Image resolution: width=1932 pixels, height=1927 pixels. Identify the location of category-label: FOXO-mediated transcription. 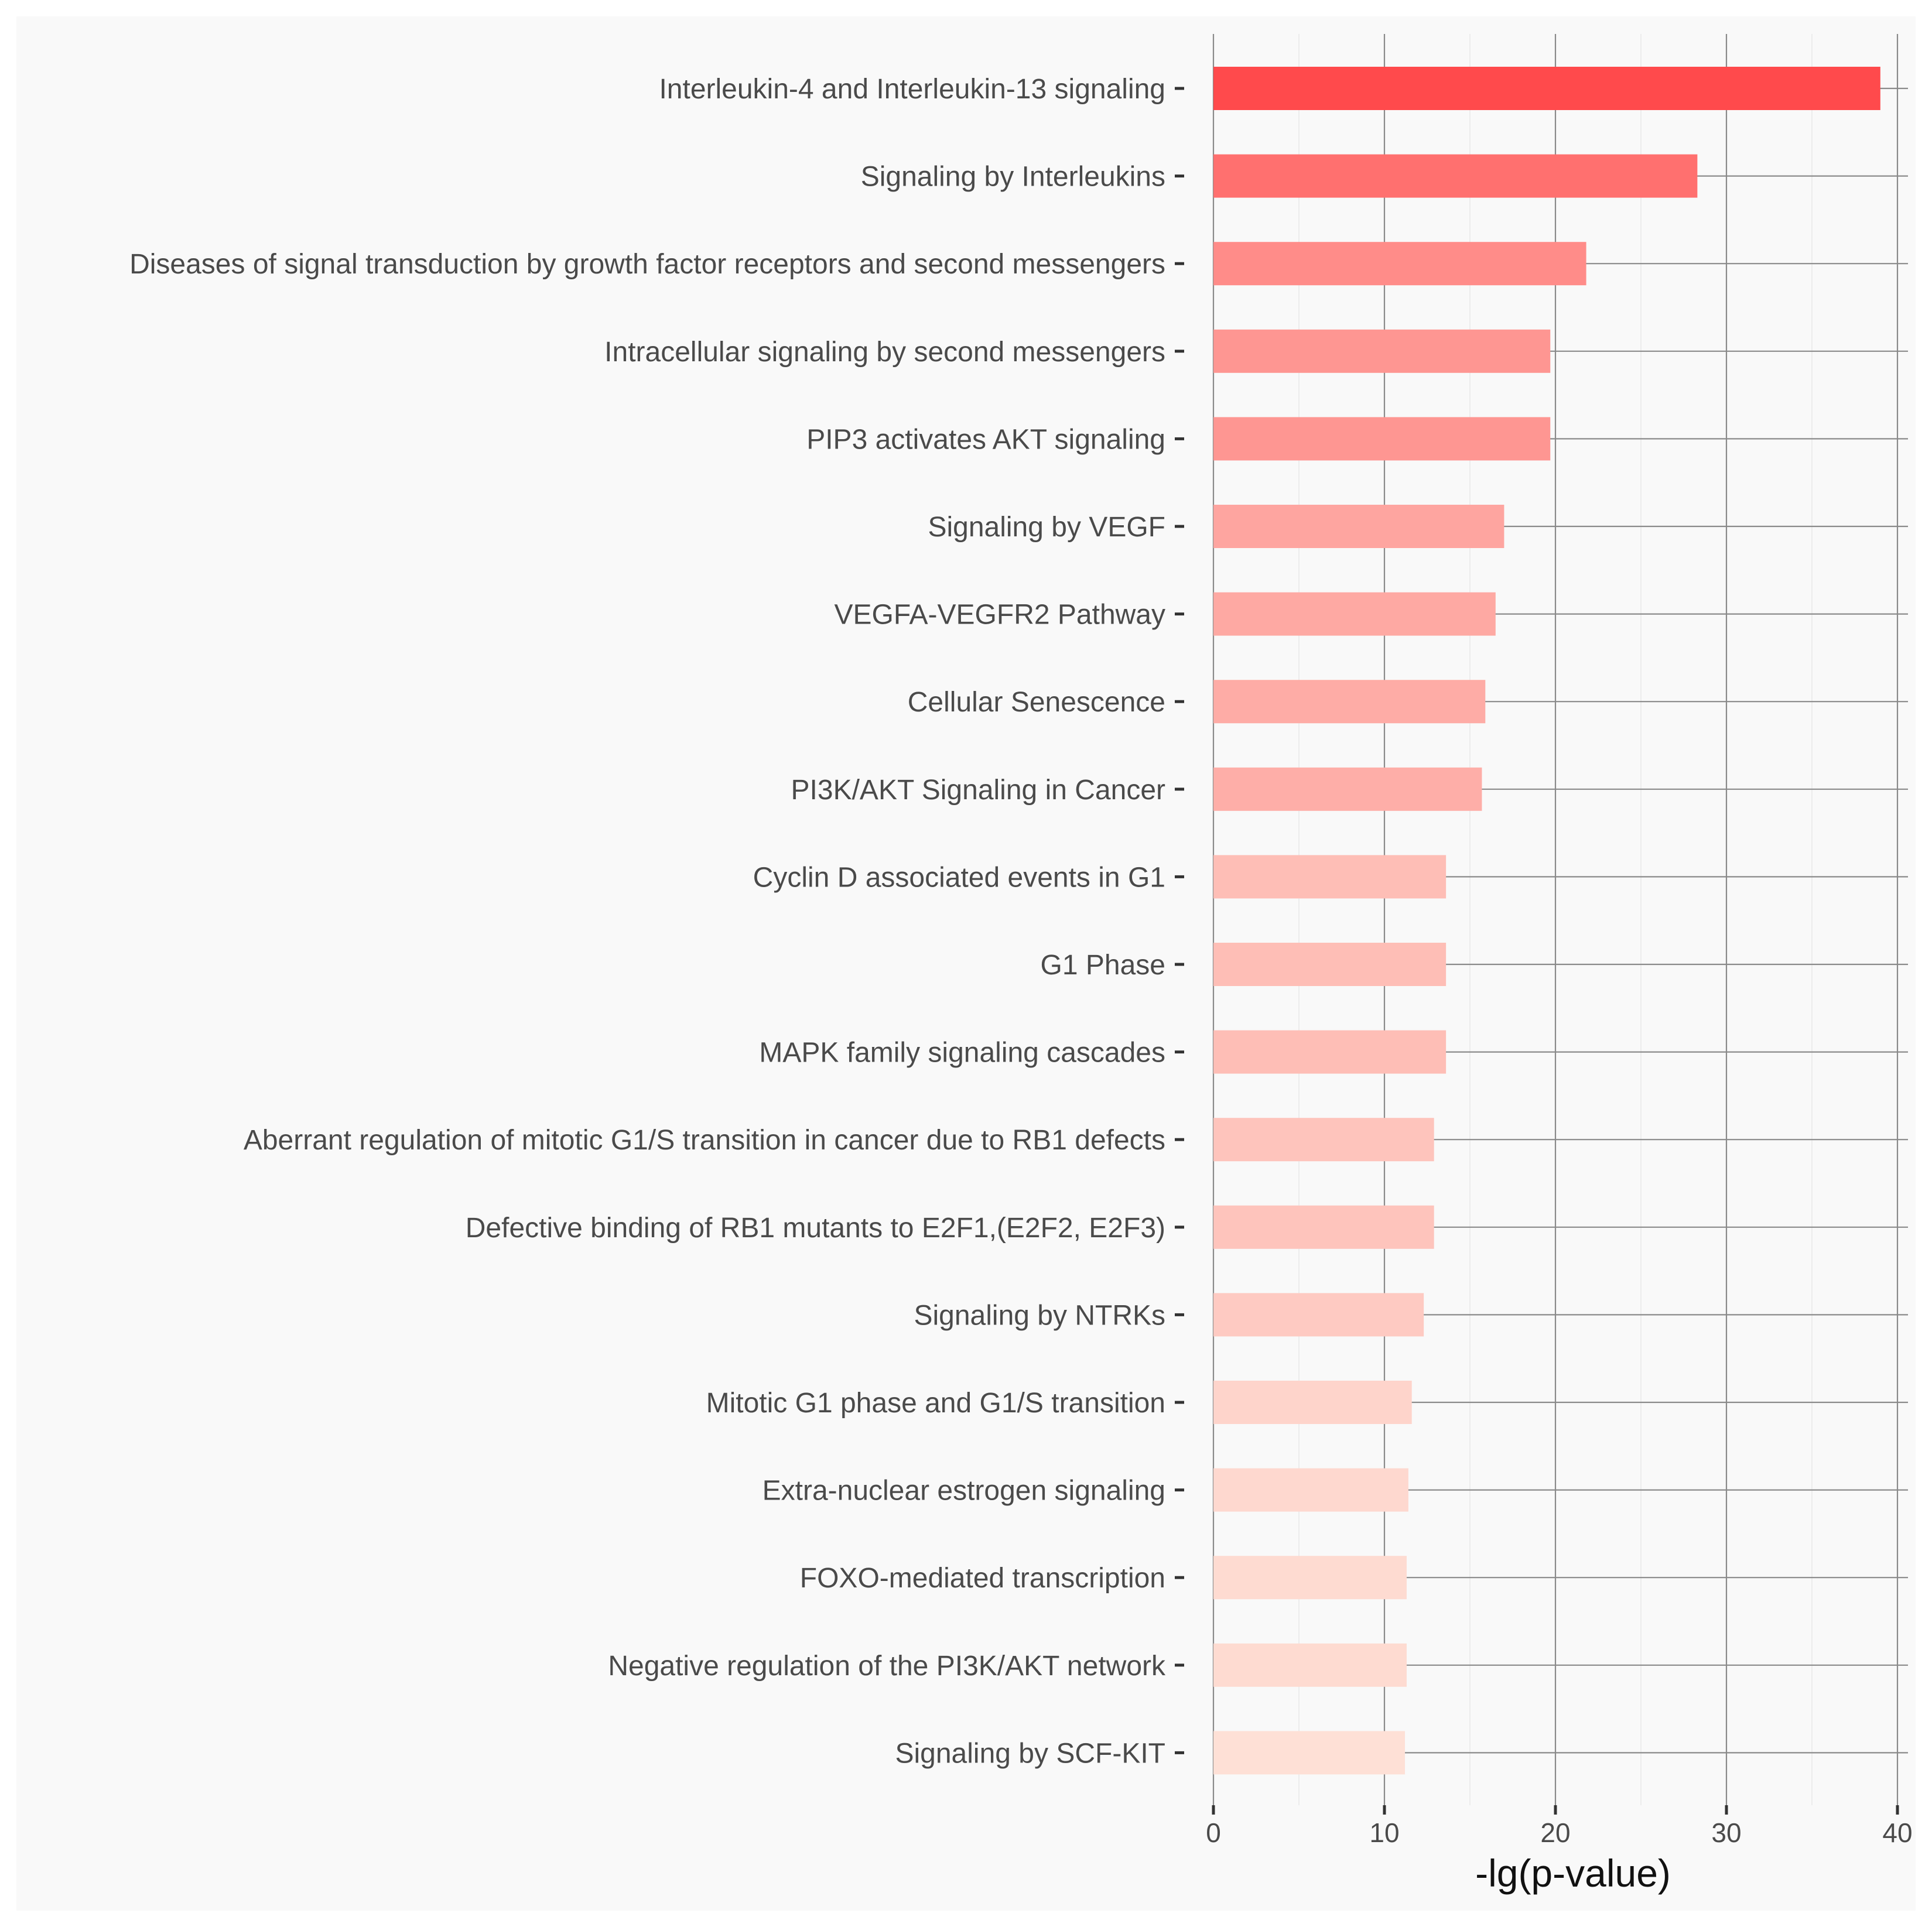
(982, 1578).